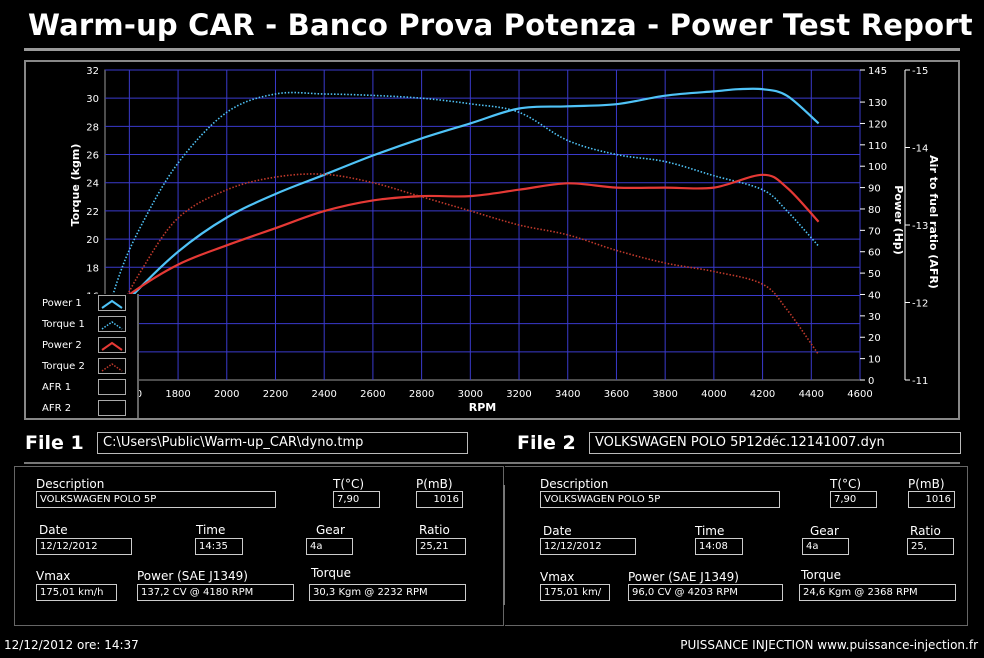  What do you see at coordinates (434, 484) in the screenshot?
I see `r1-pressure-label: P(mB)` at bounding box center [434, 484].